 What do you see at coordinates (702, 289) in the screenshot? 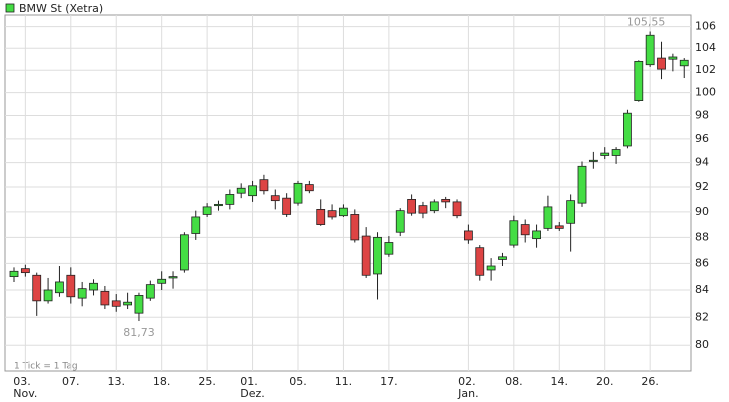
I see `y-tick-label: 84` at bounding box center [702, 289].